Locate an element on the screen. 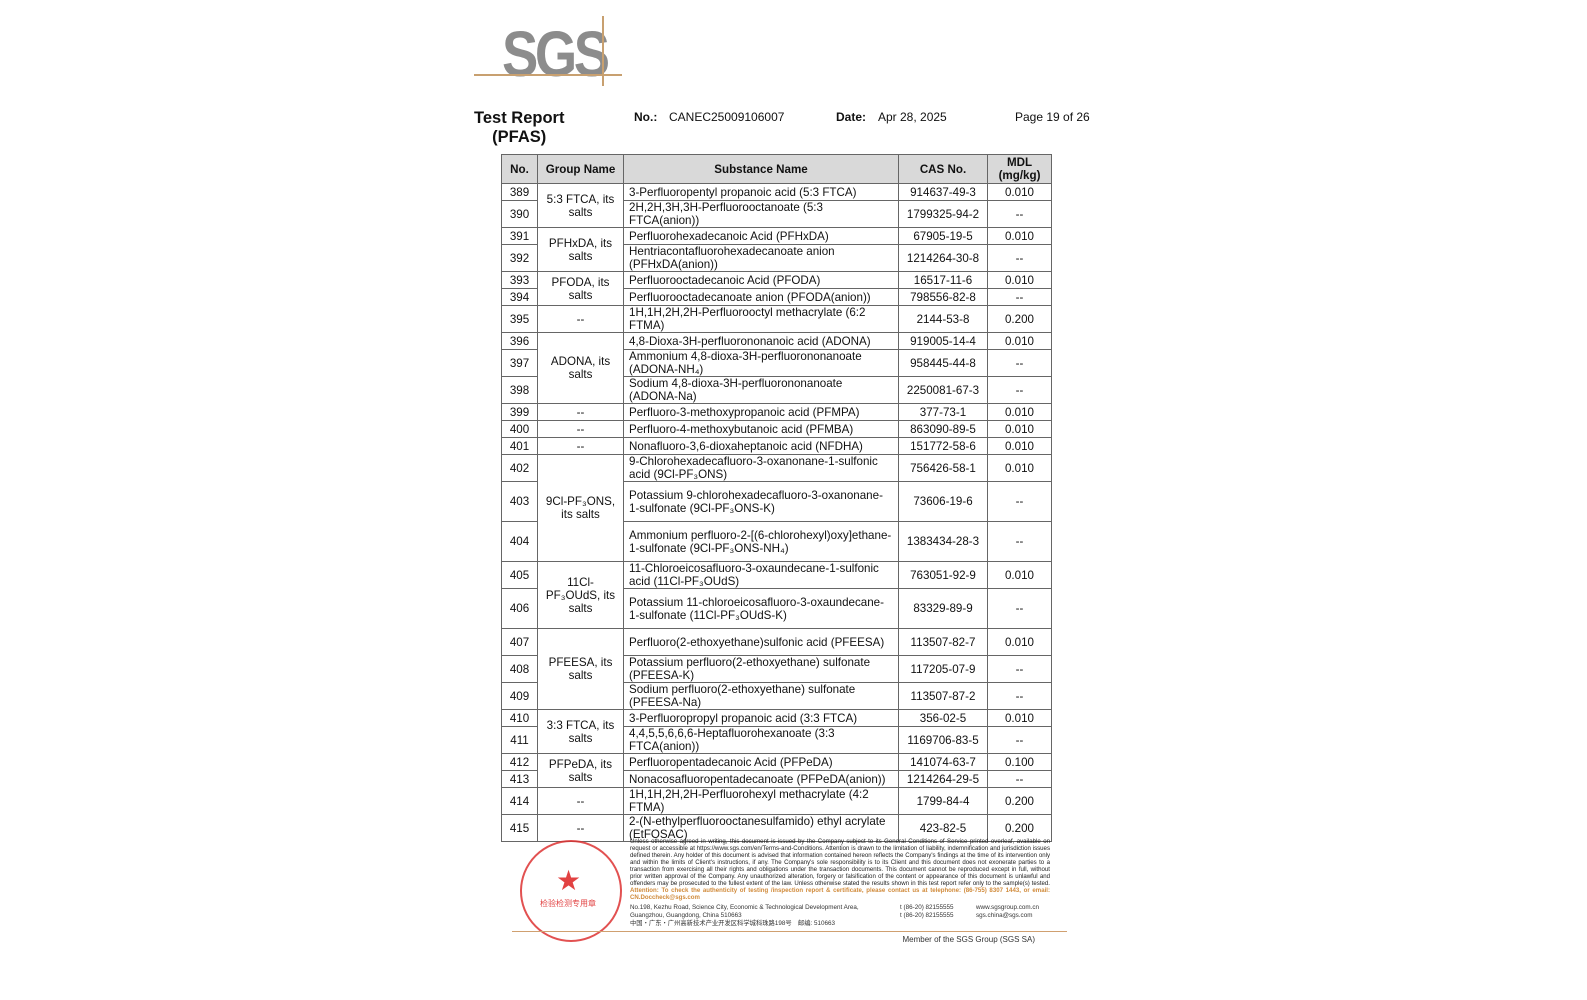 The height and width of the screenshot is (1000, 1587). cell-no: 395 is located at coordinates (519, 319).